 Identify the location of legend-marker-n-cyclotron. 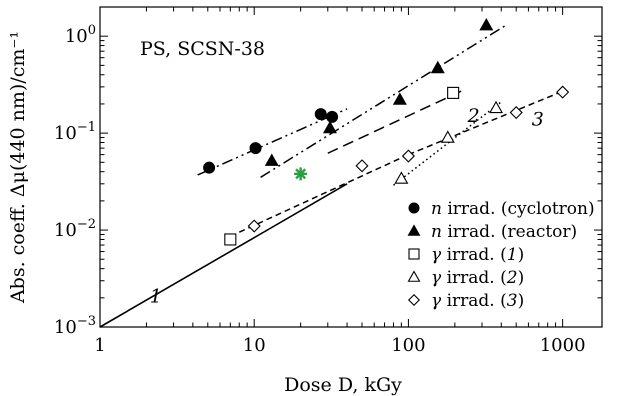
(414, 208).